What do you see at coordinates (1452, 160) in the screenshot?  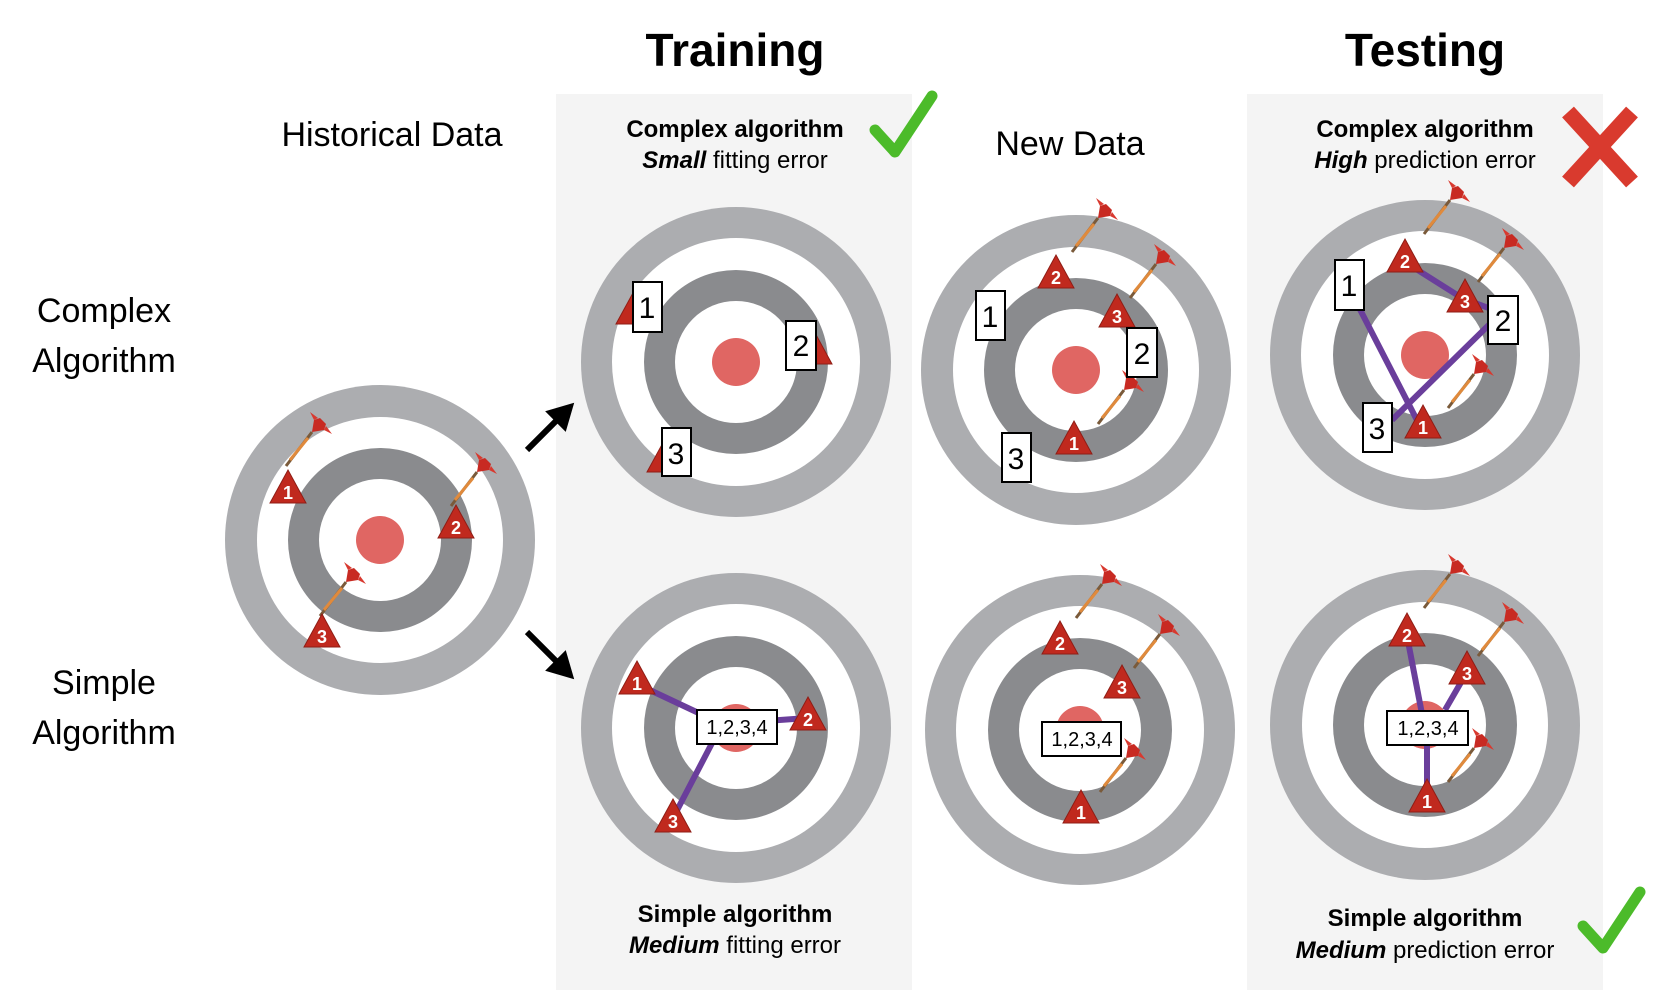 I see `test-complex-caption-rest: prediction error` at bounding box center [1452, 160].